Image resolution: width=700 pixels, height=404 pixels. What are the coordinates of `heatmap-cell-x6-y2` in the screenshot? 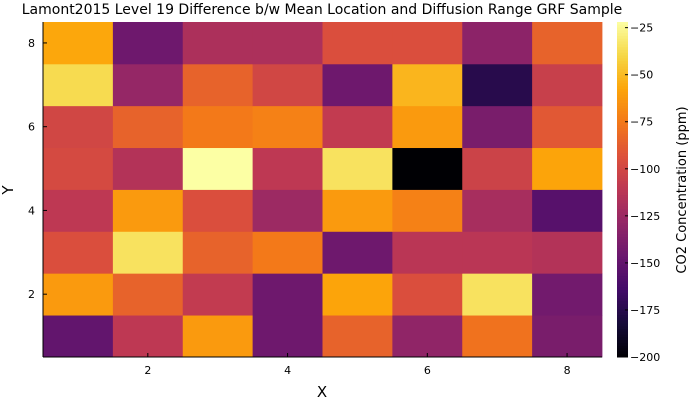 It's located at (427, 294).